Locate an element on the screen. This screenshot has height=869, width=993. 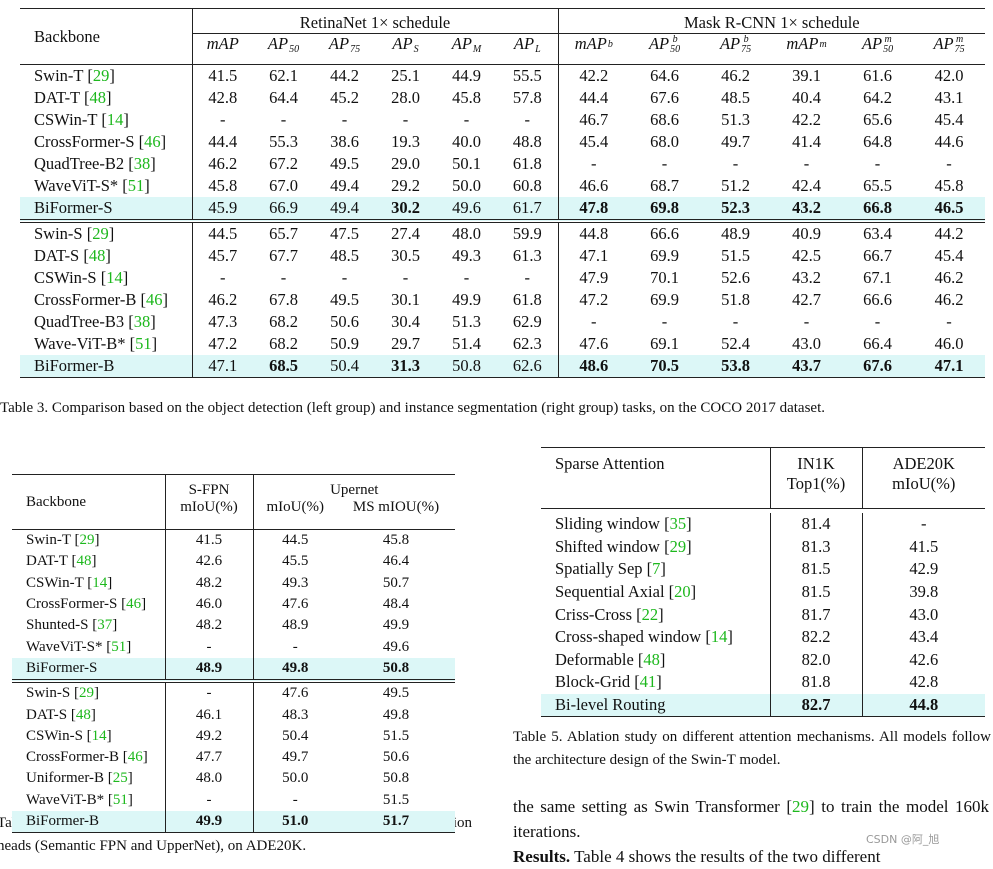
row: Cross-shaped window [14] 82.2 43.4 is located at coordinates (763, 637).